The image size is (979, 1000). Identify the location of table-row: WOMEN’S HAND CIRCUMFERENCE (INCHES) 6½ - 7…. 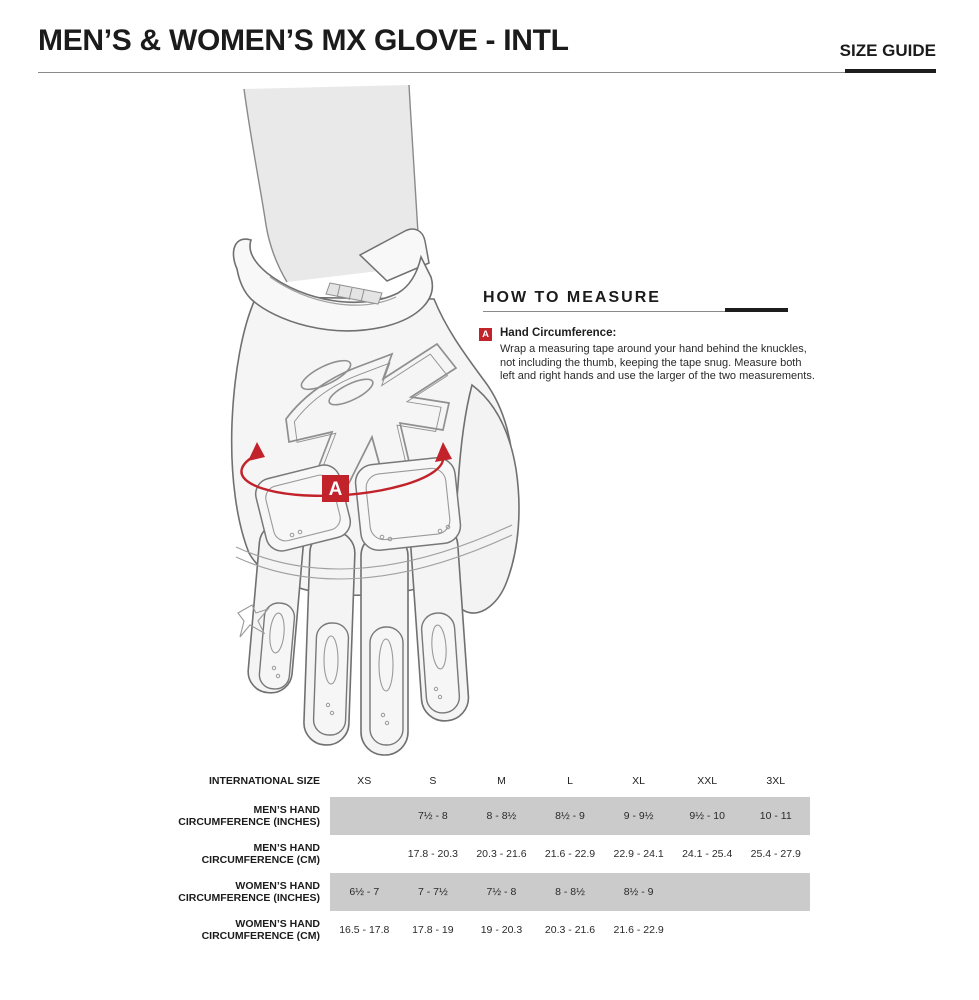
(486, 892).